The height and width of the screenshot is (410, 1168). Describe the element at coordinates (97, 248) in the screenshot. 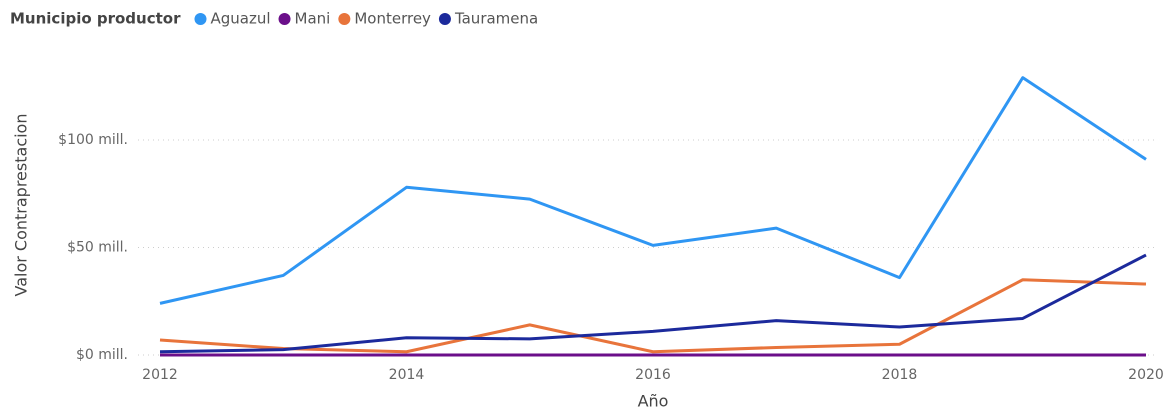

I see `y-tick-label: $50 mill.` at that location.